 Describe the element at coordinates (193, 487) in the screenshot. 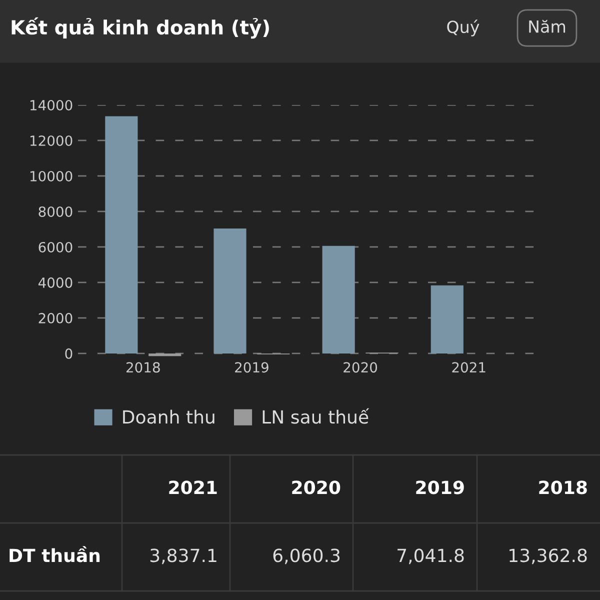

I see `category-label: 2021` at that location.